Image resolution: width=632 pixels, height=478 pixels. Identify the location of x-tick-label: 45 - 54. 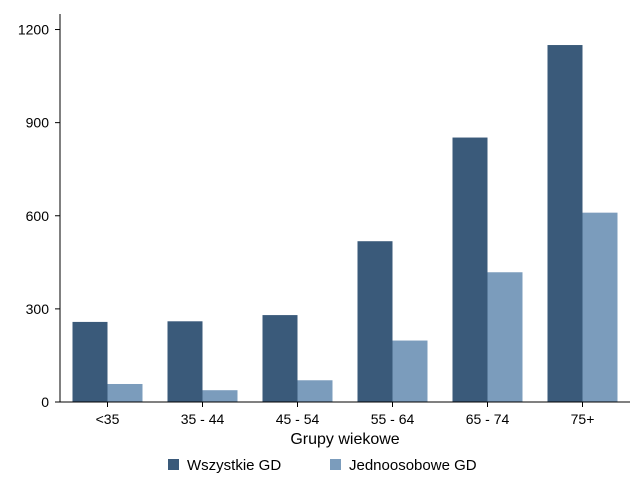
(298, 419).